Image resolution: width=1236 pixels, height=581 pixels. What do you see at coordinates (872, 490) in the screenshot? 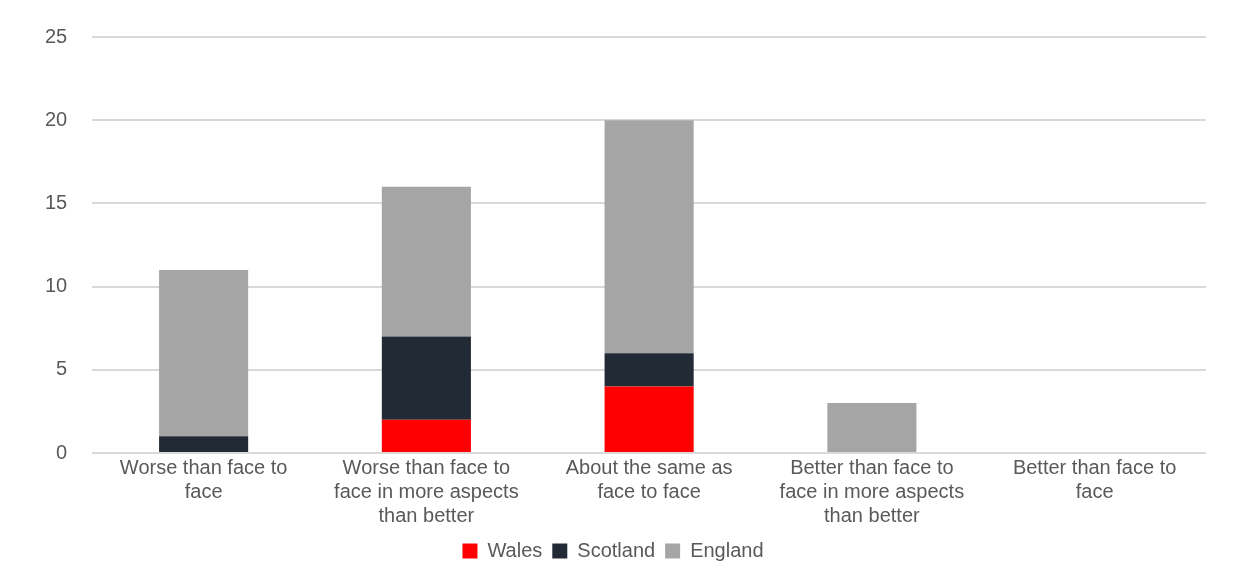
I see `x-tick-label: Better than face to face in more aspects than better` at bounding box center [872, 490].